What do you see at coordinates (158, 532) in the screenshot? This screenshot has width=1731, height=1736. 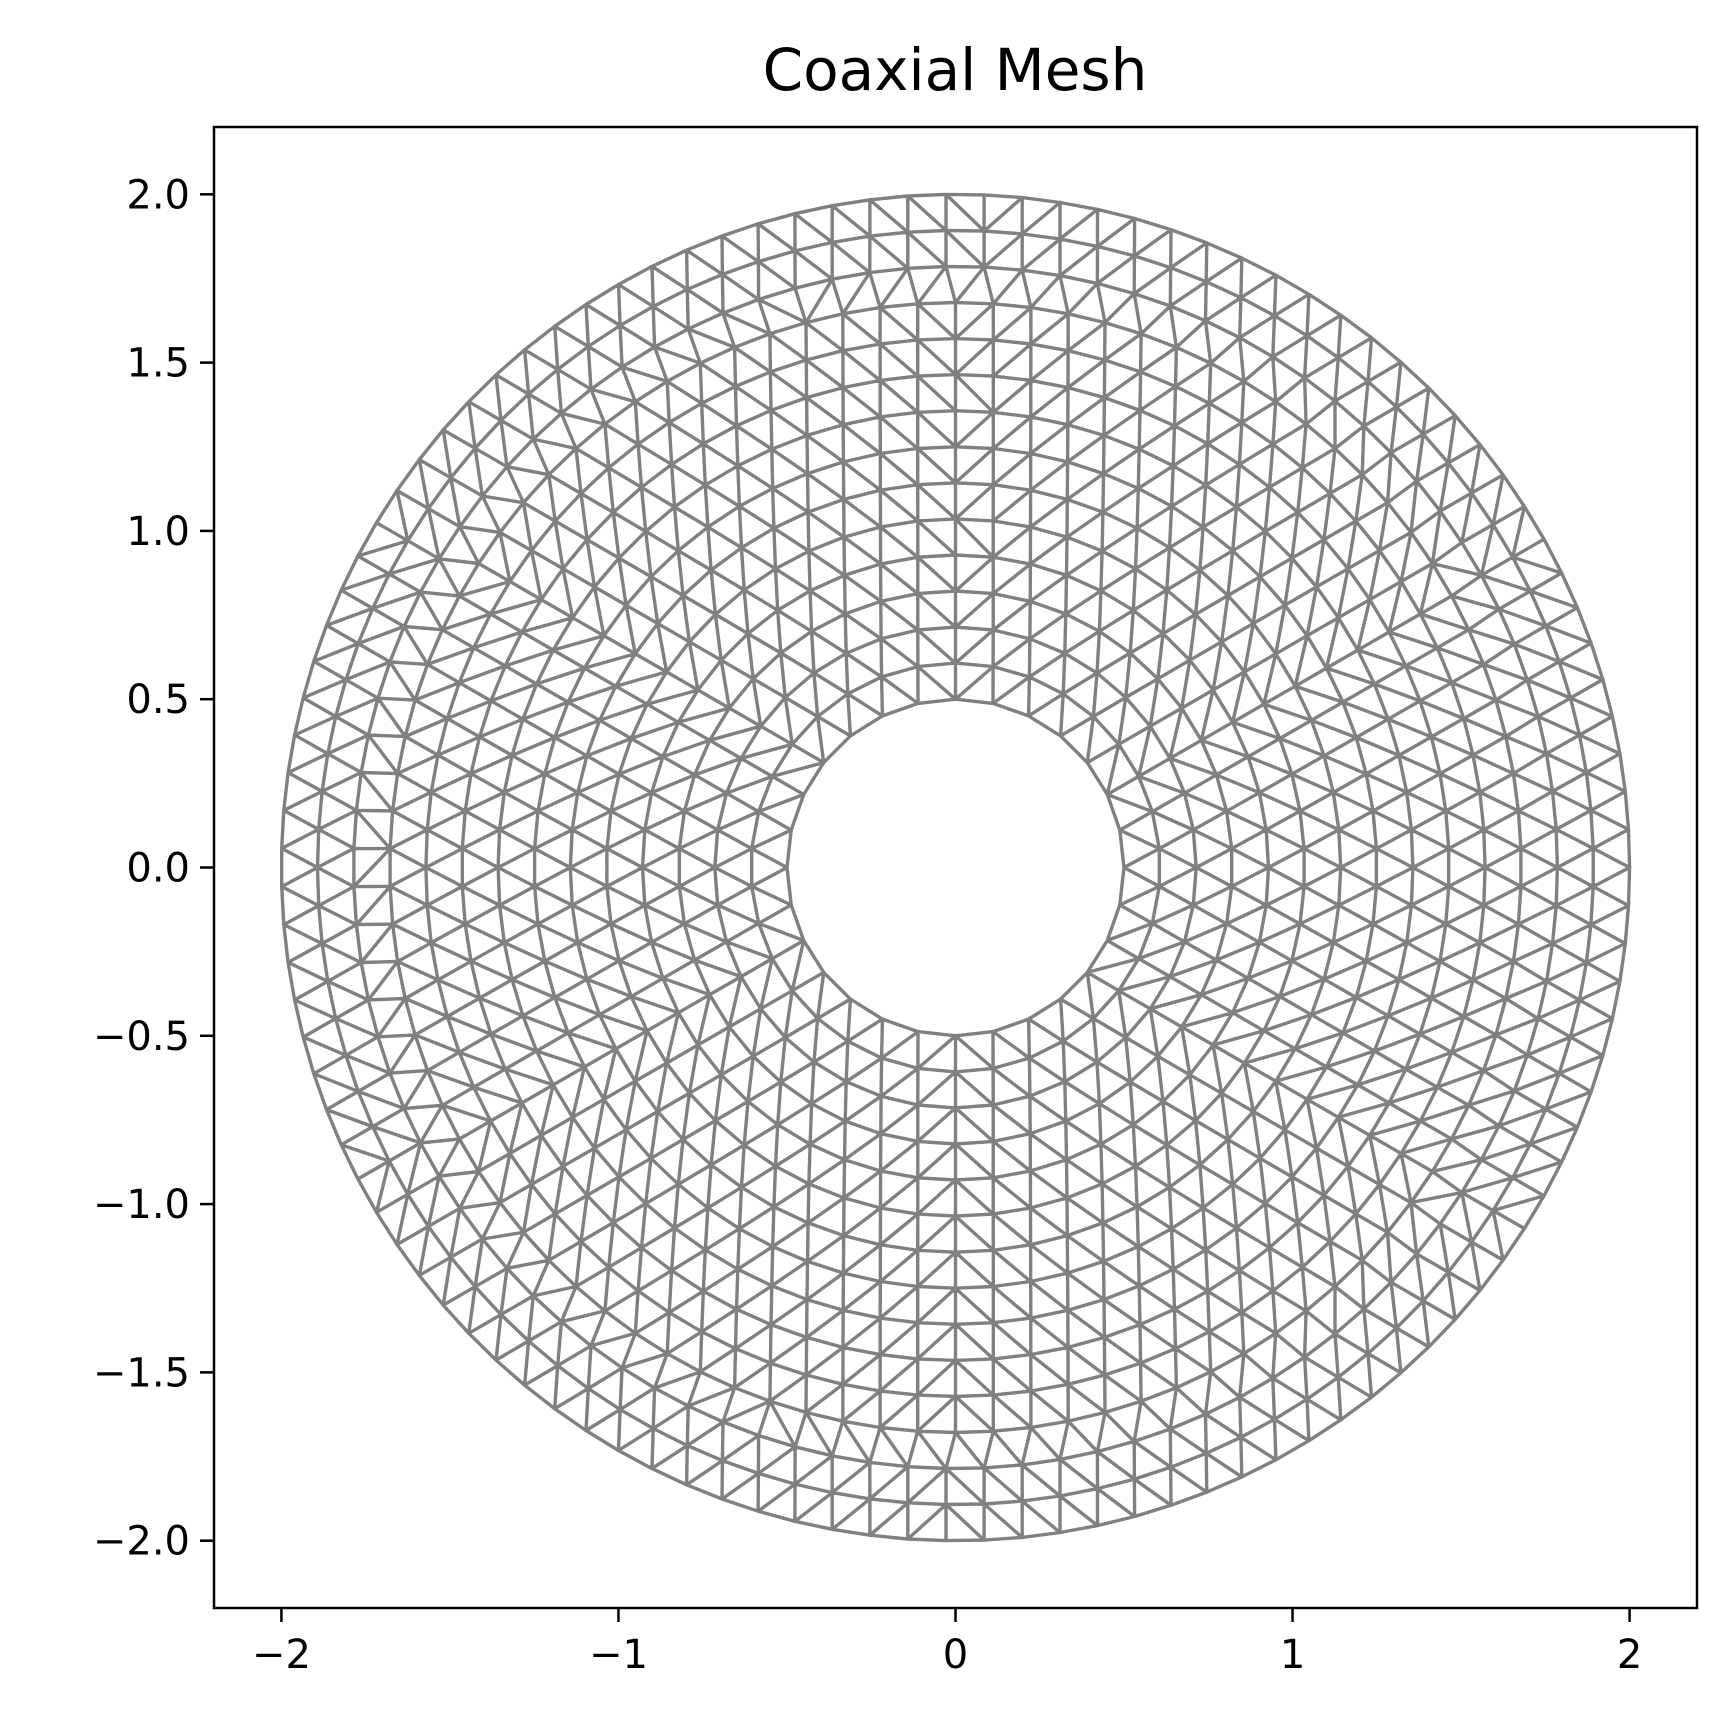 I see `y-tick-label: 1.0` at bounding box center [158, 532].